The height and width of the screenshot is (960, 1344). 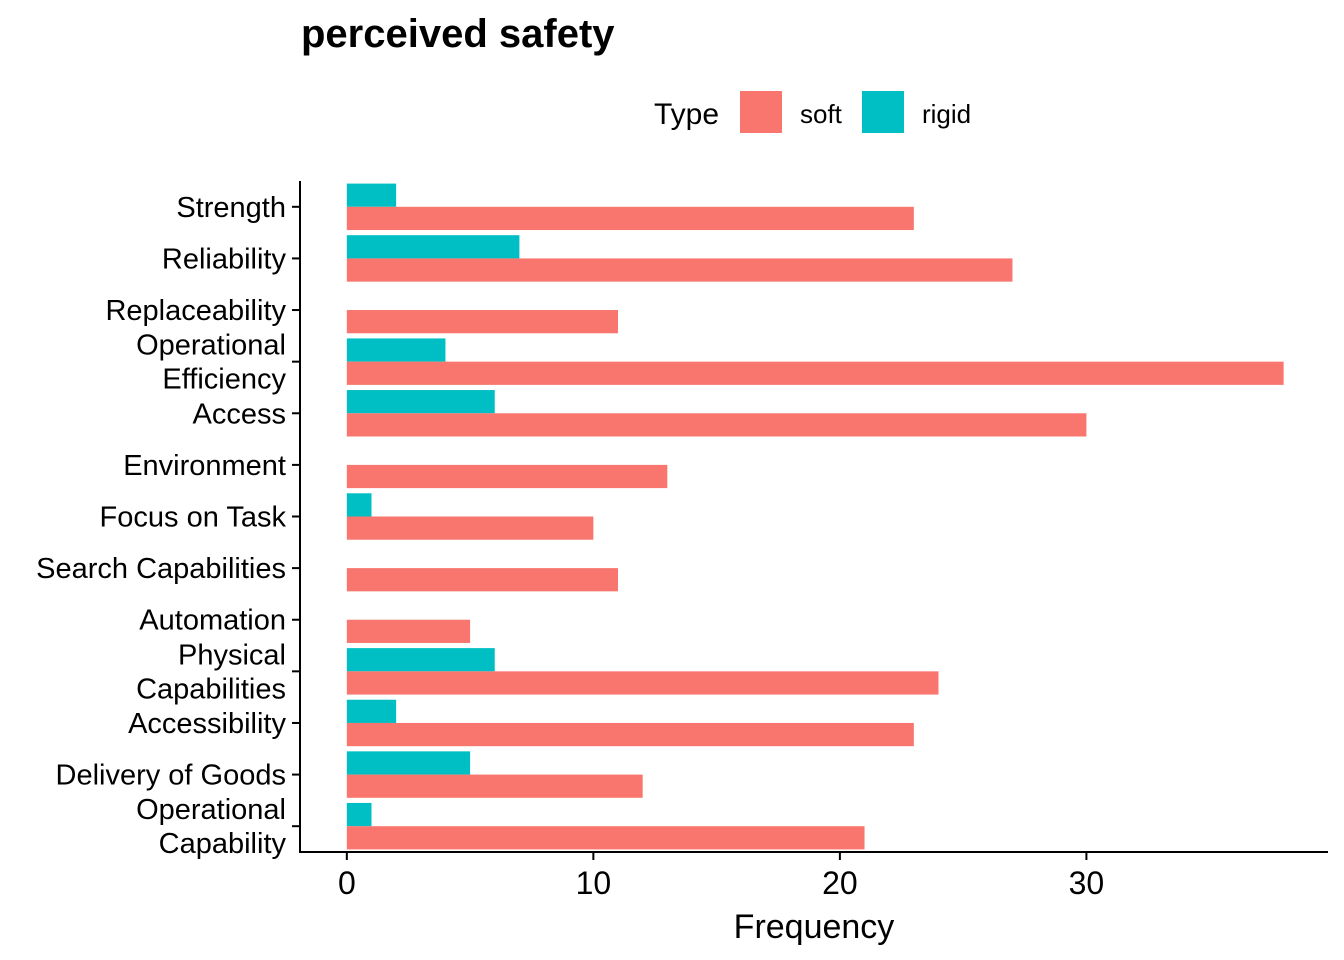 I want to click on x-tick-label: 10, so click(x=594, y=883).